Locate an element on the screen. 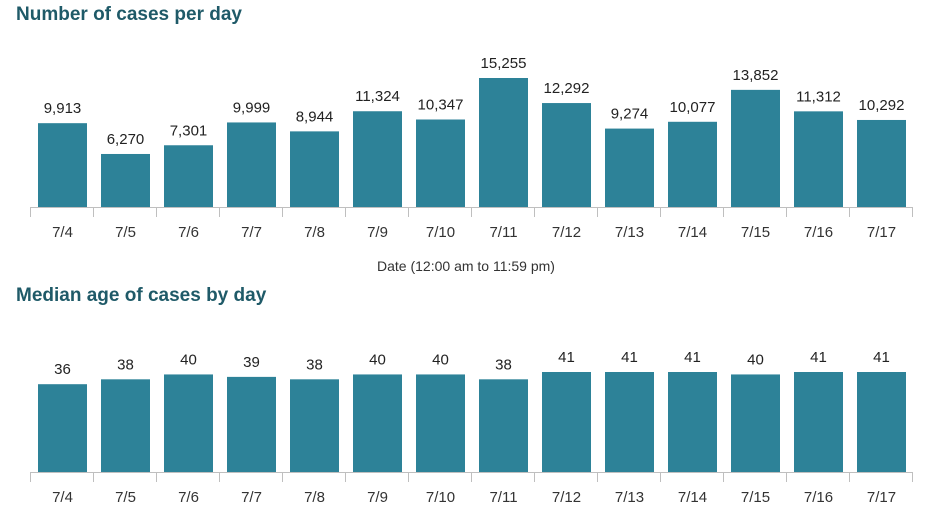 The width and height of the screenshot is (932, 524). cases-value-label: 12,292 is located at coordinates (567, 88).